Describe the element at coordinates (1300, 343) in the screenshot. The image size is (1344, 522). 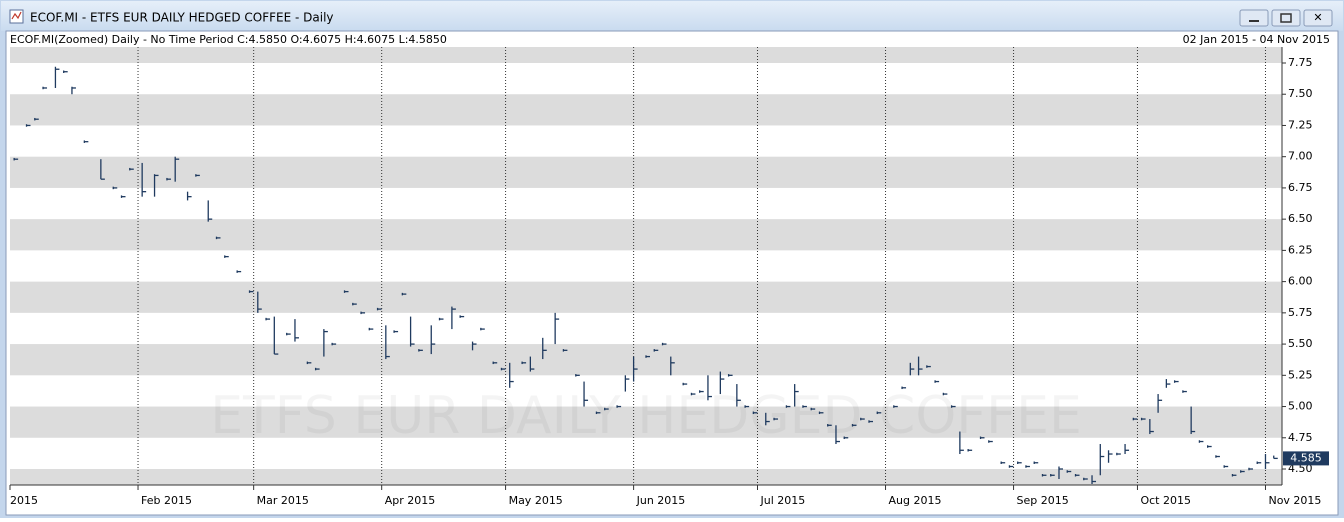
I see `y-tick-label: 5.50` at that location.